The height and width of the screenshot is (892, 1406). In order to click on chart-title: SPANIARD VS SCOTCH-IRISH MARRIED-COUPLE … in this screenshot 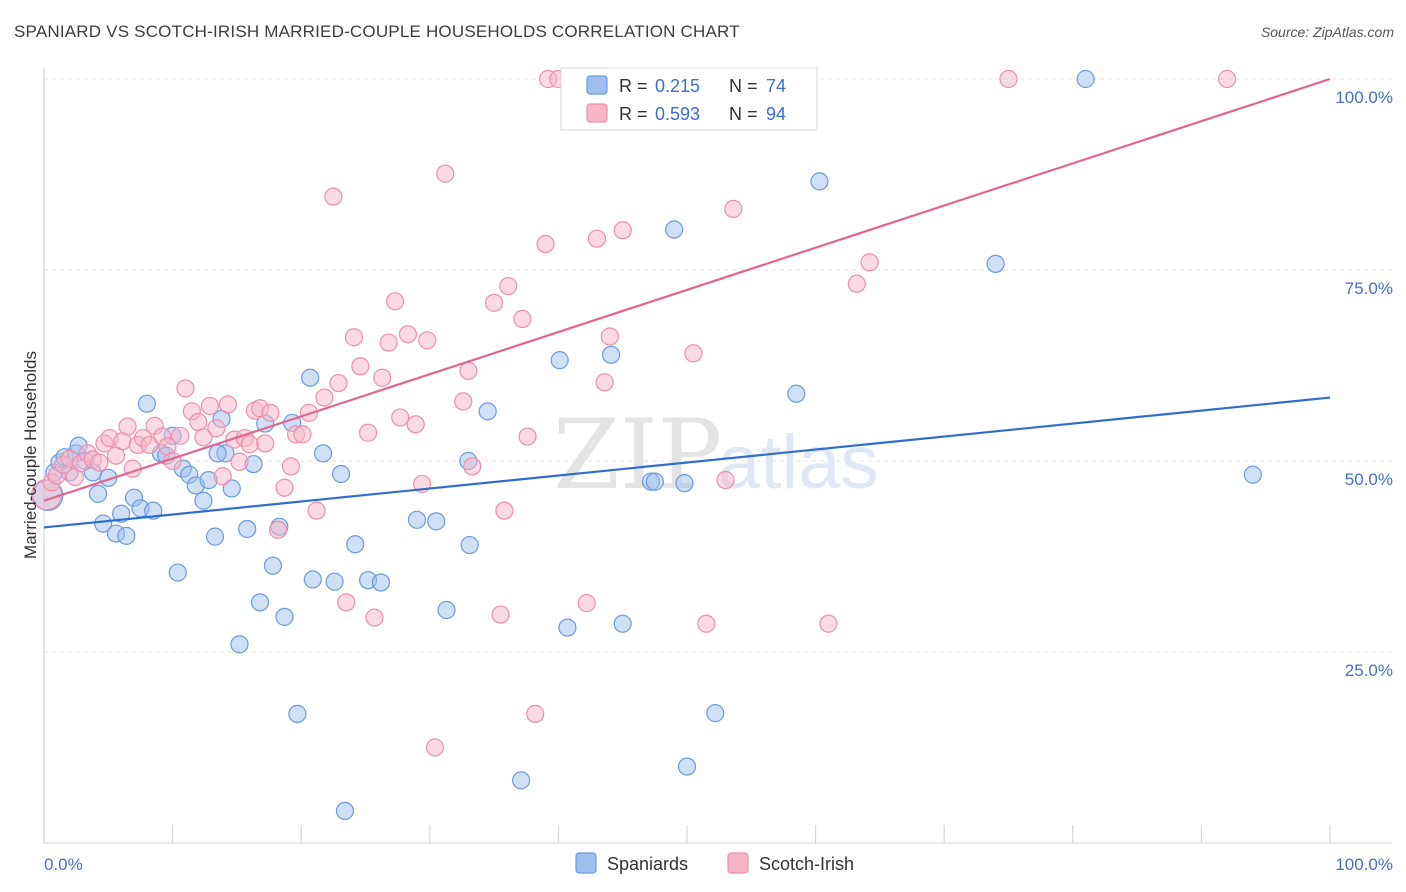, I will do `click(377, 31)`.